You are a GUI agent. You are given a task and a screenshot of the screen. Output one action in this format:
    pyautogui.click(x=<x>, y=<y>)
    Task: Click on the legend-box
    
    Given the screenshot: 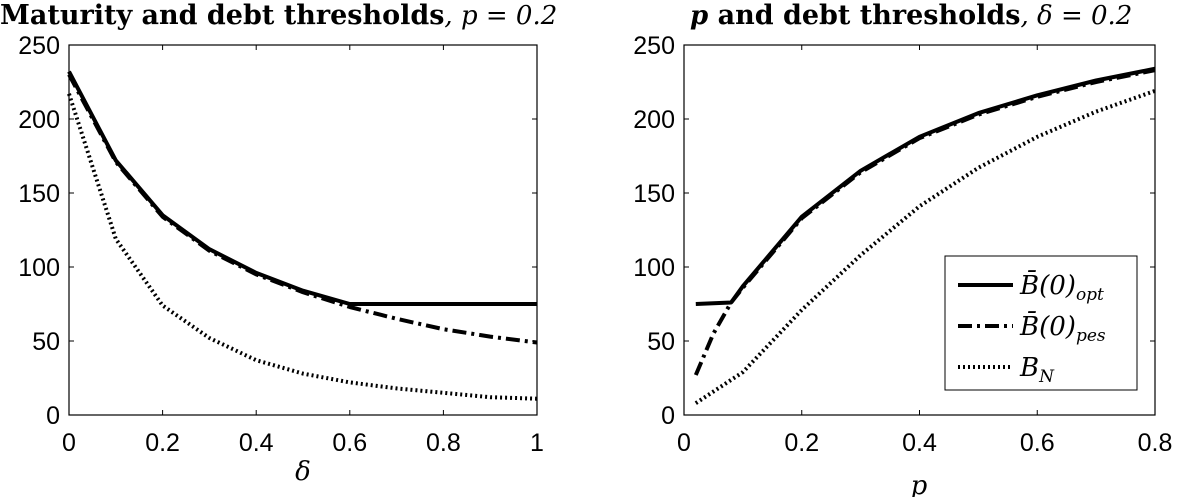 What is the action you would take?
    pyautogui.click(x=1041, y=323)
    